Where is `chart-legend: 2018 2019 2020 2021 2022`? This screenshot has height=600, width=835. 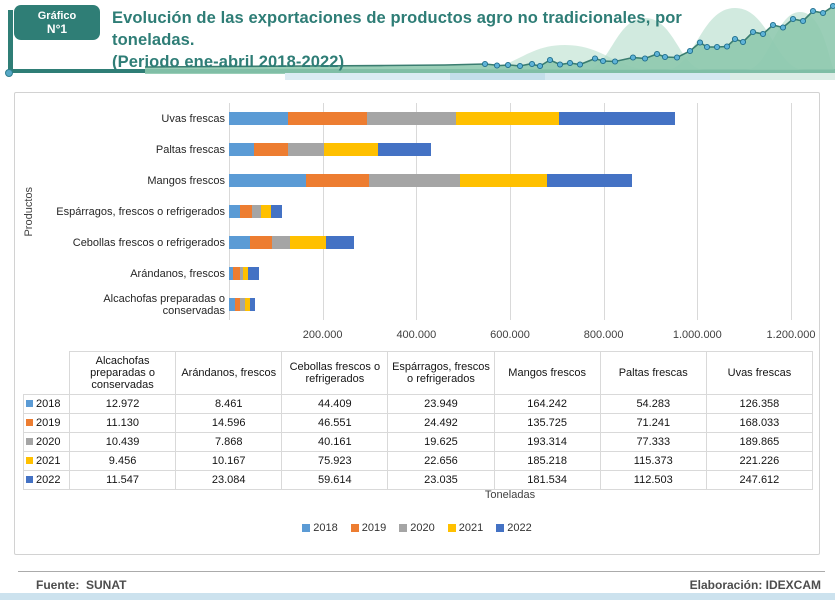
chart-legend: 2018 2019 2020 2021 2022 is located at coordinates (417, 528).